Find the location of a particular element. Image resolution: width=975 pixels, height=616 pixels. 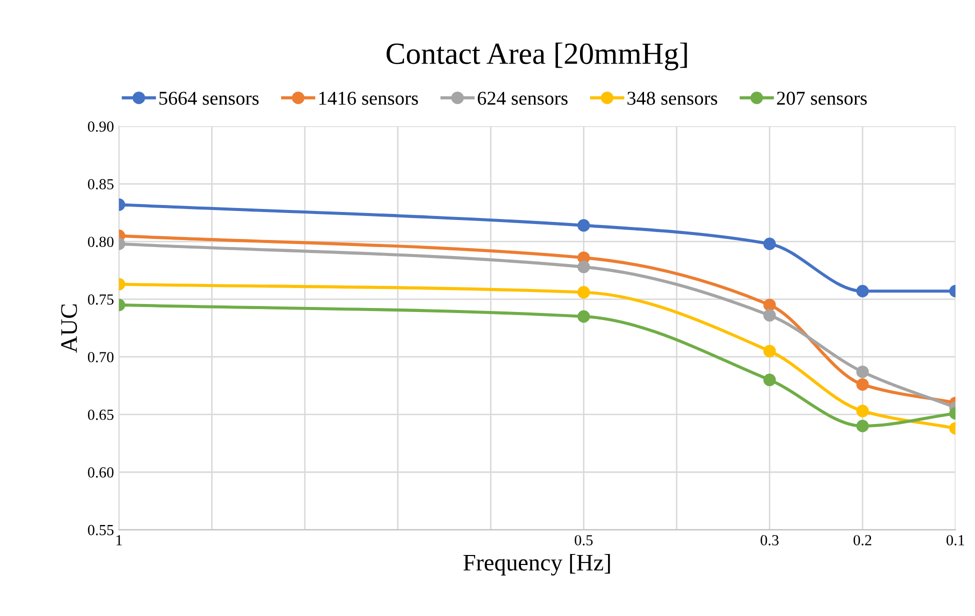

y-tick-label: 0.80 is located at coordinates (101, 242).